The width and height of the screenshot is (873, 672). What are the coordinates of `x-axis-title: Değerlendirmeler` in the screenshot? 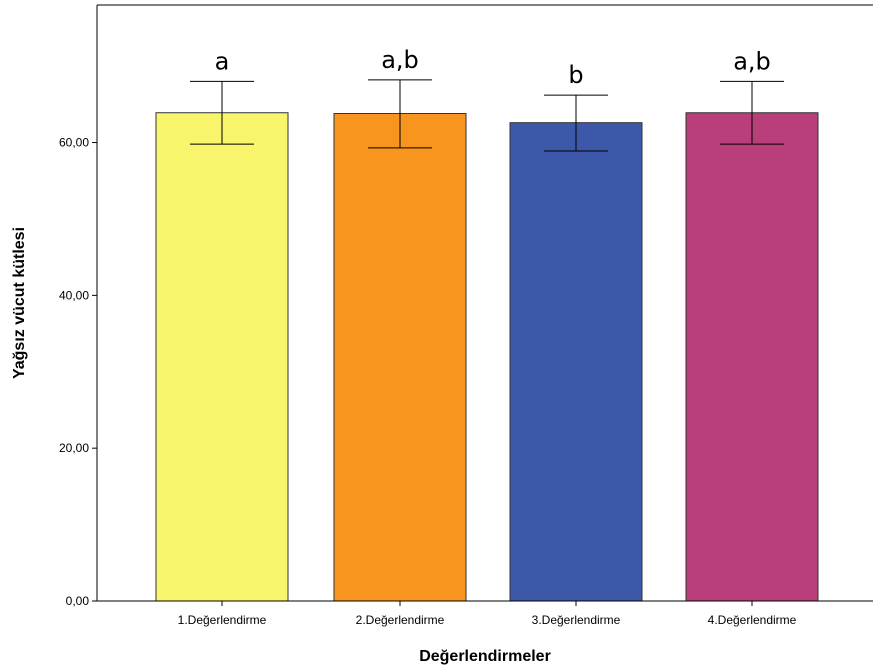 It's located at (485, 656).